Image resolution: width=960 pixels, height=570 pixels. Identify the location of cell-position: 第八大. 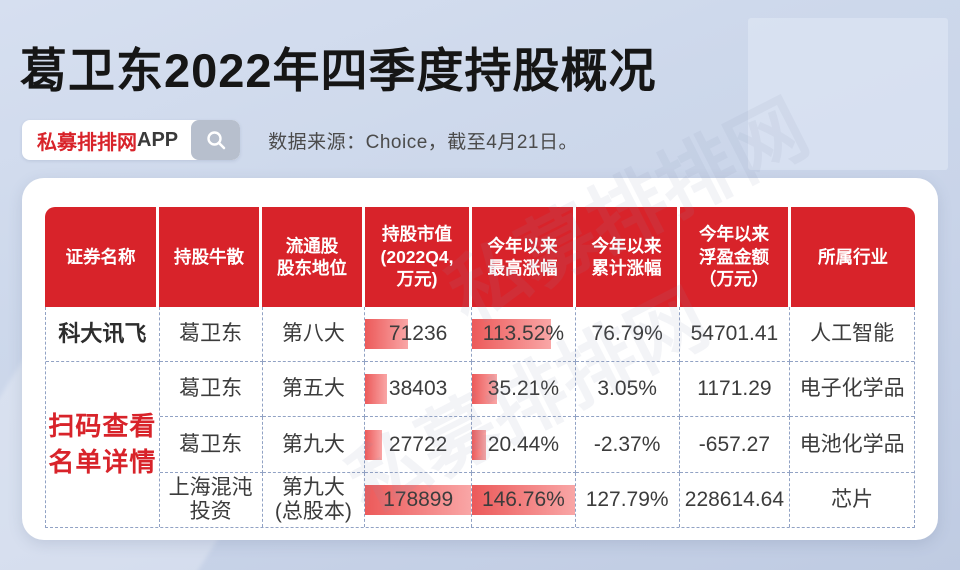
(314, 334).